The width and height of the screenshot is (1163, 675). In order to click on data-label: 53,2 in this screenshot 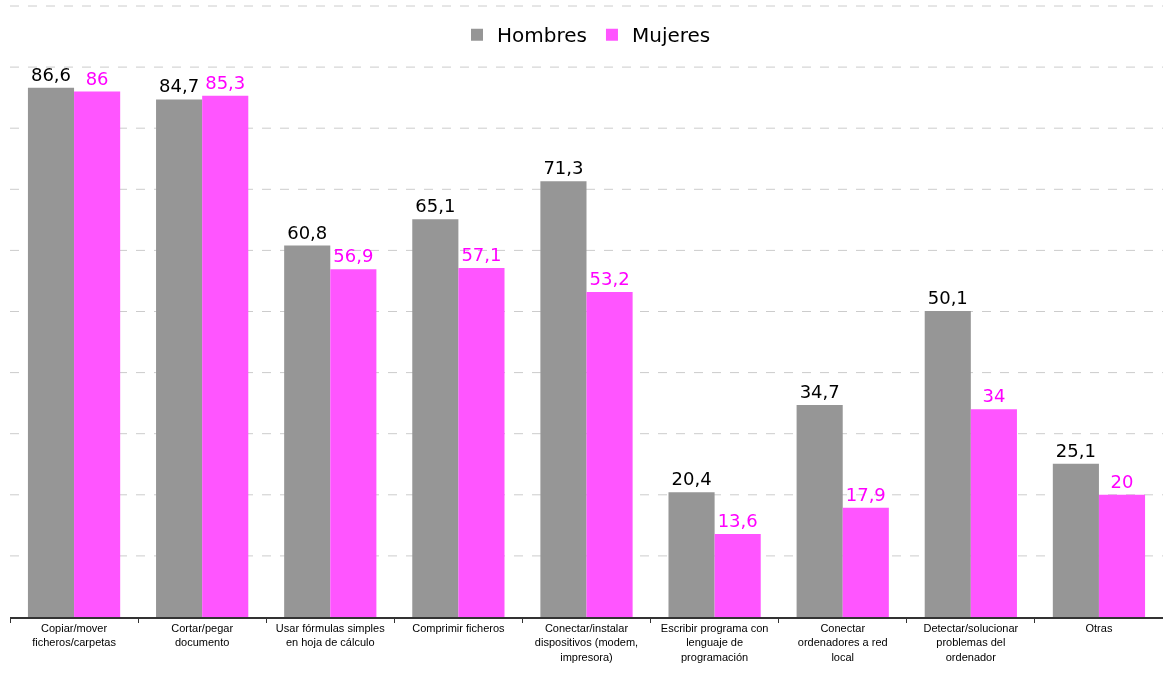, I will do `click(609, 278)`.